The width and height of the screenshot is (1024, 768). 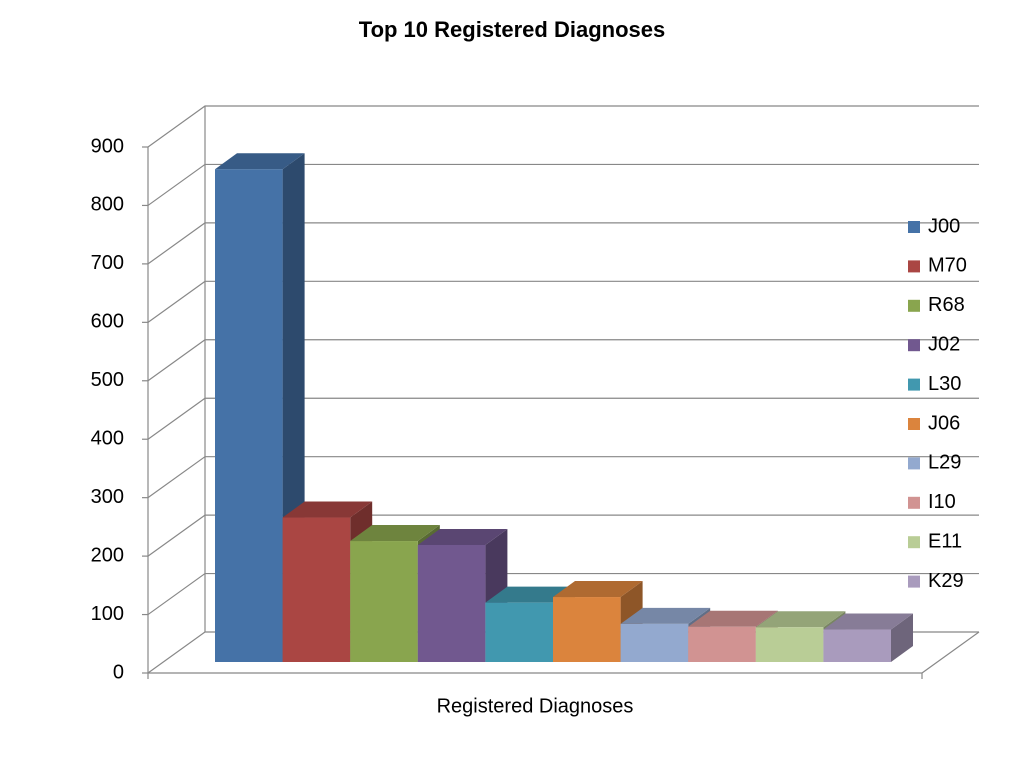 I want to click on y-tick-label: 300, so click(x=107, y=497).